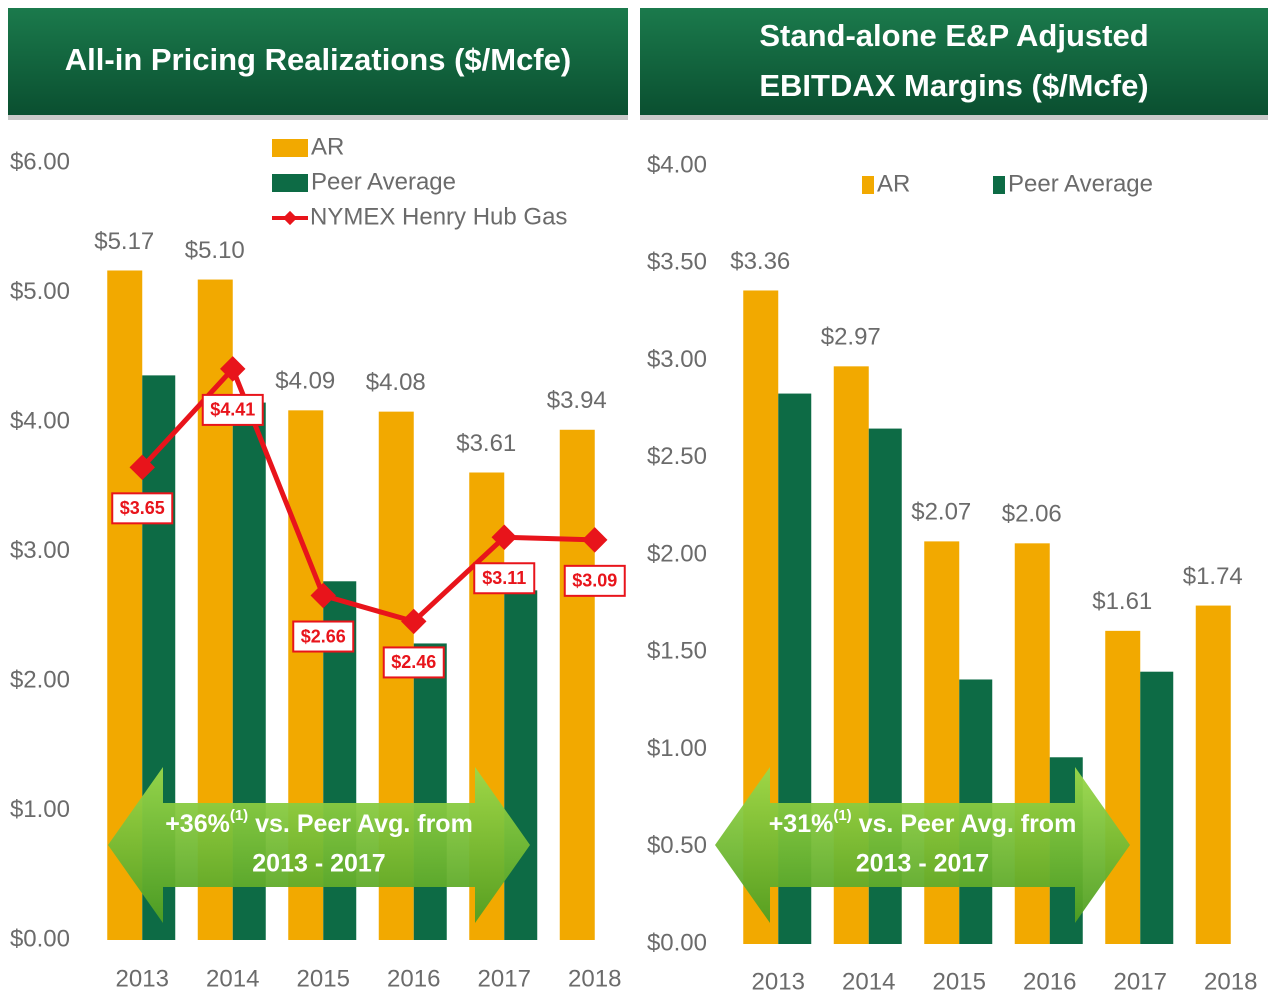 The image size is (1271, 1001). I want to click on line, so click(367, 494).